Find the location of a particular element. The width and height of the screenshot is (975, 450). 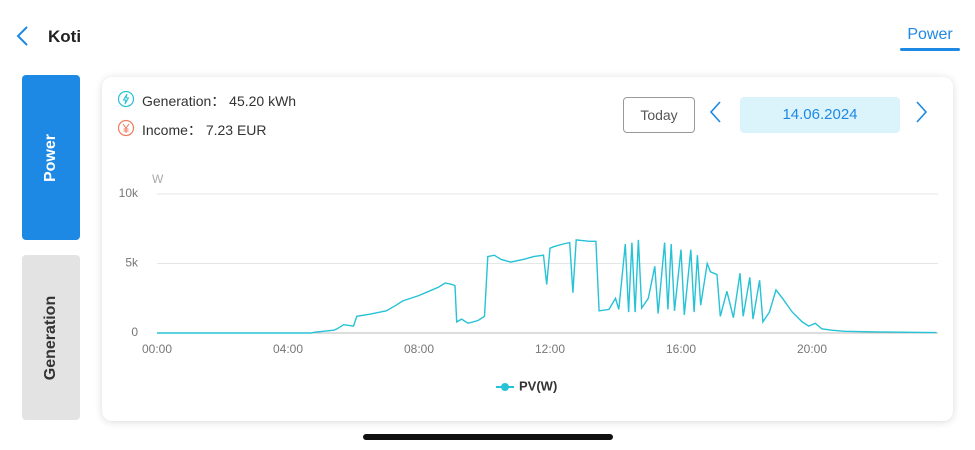

legend-label: PV(W) is located at coordinates (538, 385).